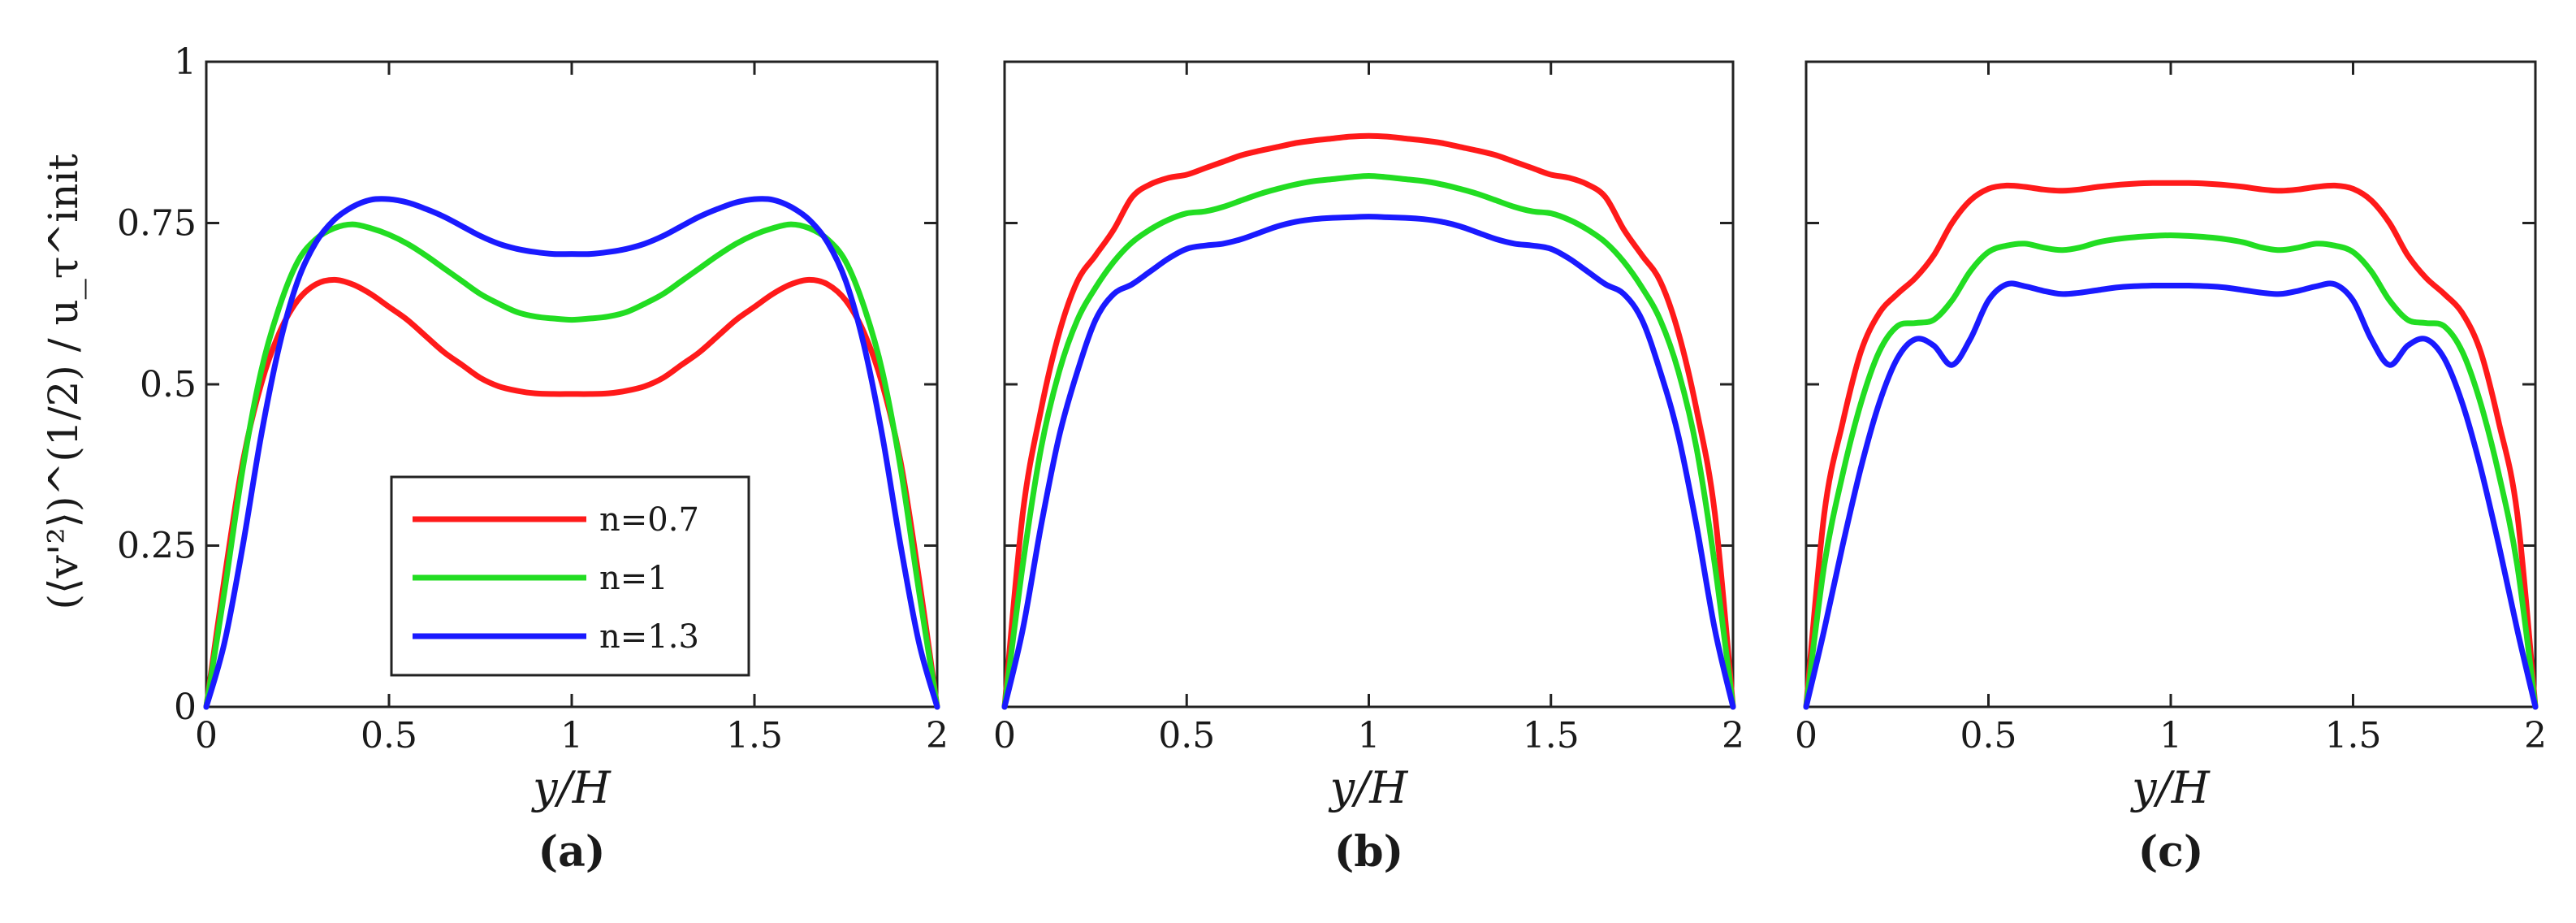  I want to click on legend-label: n=0.7, so click(649, 520).